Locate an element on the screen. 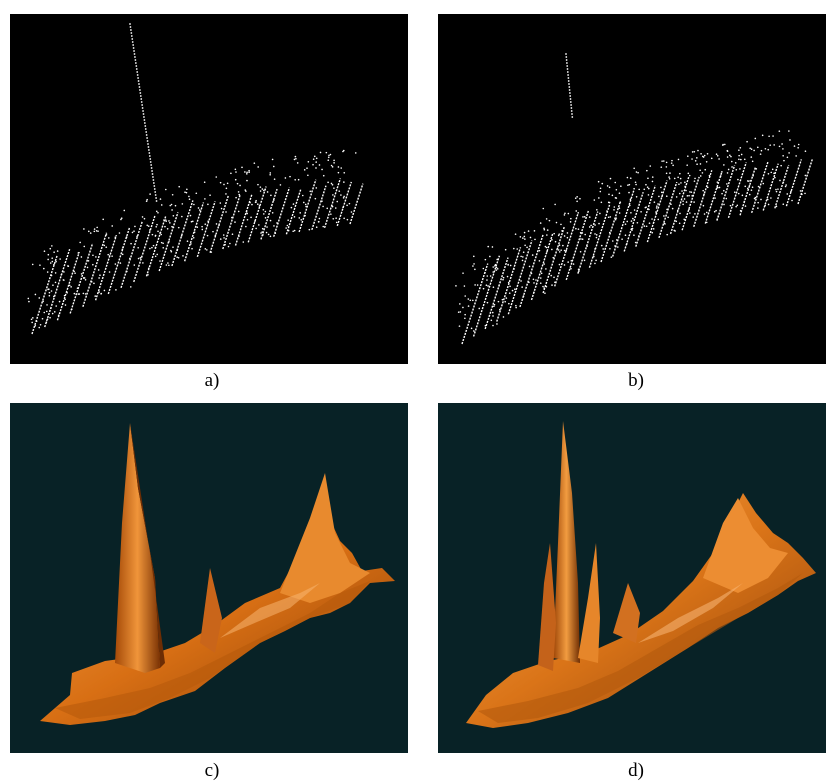 Image resolution: width=826 pixels, height=783 pixels. surface-spike-secondary is located at coordinates (547, 607).